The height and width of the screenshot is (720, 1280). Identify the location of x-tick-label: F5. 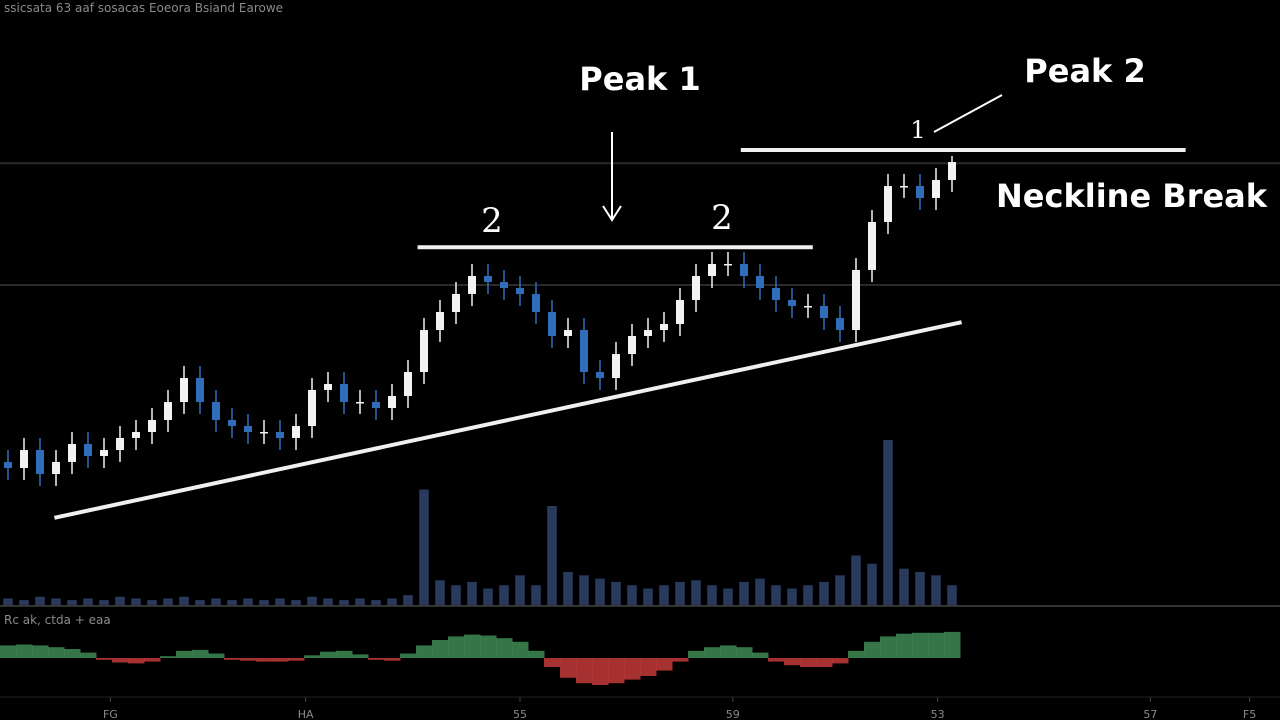
(1249, 714).